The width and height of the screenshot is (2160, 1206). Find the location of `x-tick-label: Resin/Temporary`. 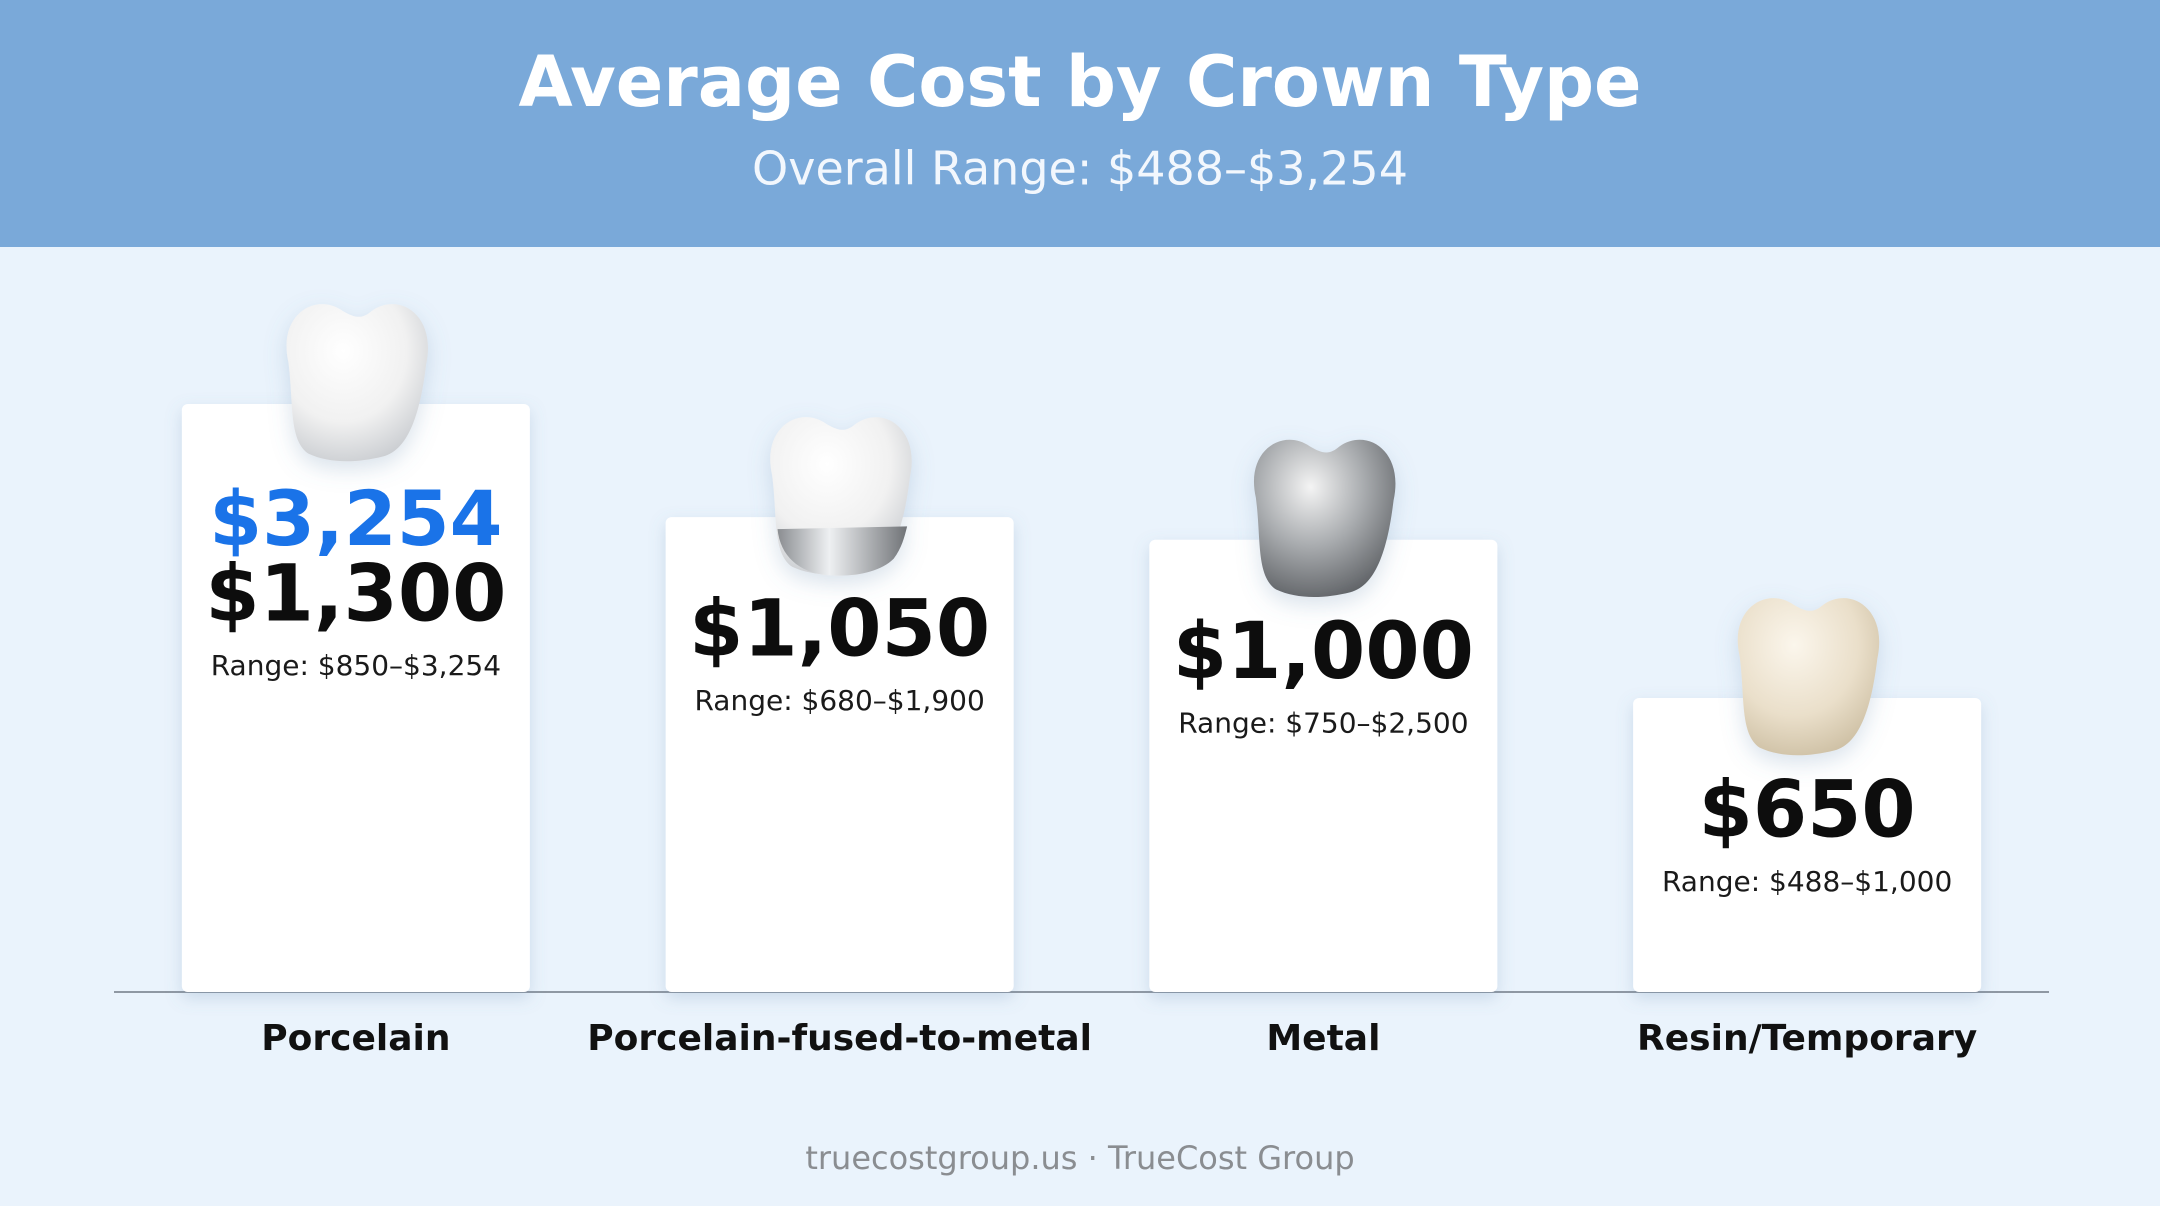

x-tick-label: Resin/Temporary is located at coordinates (1807, 1038).